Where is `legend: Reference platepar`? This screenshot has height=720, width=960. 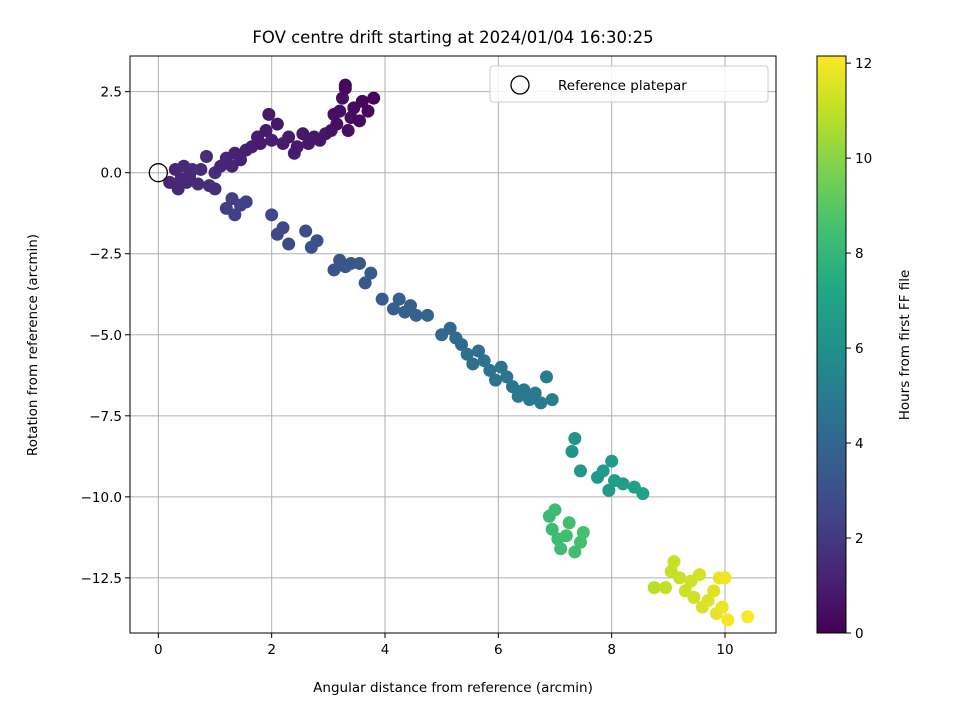 legend: Reference platepar is located at coordinates (629, 84).